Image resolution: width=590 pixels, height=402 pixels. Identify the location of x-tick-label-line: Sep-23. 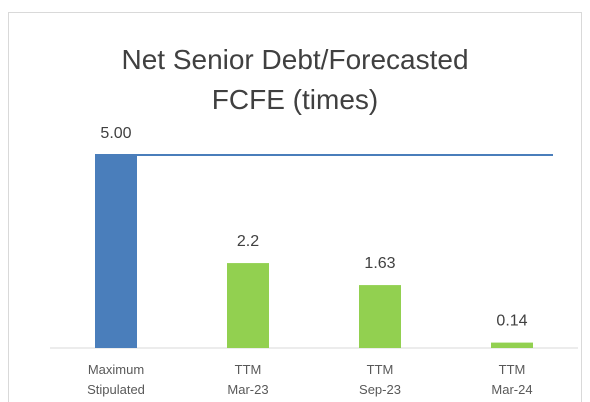
(380, 389).